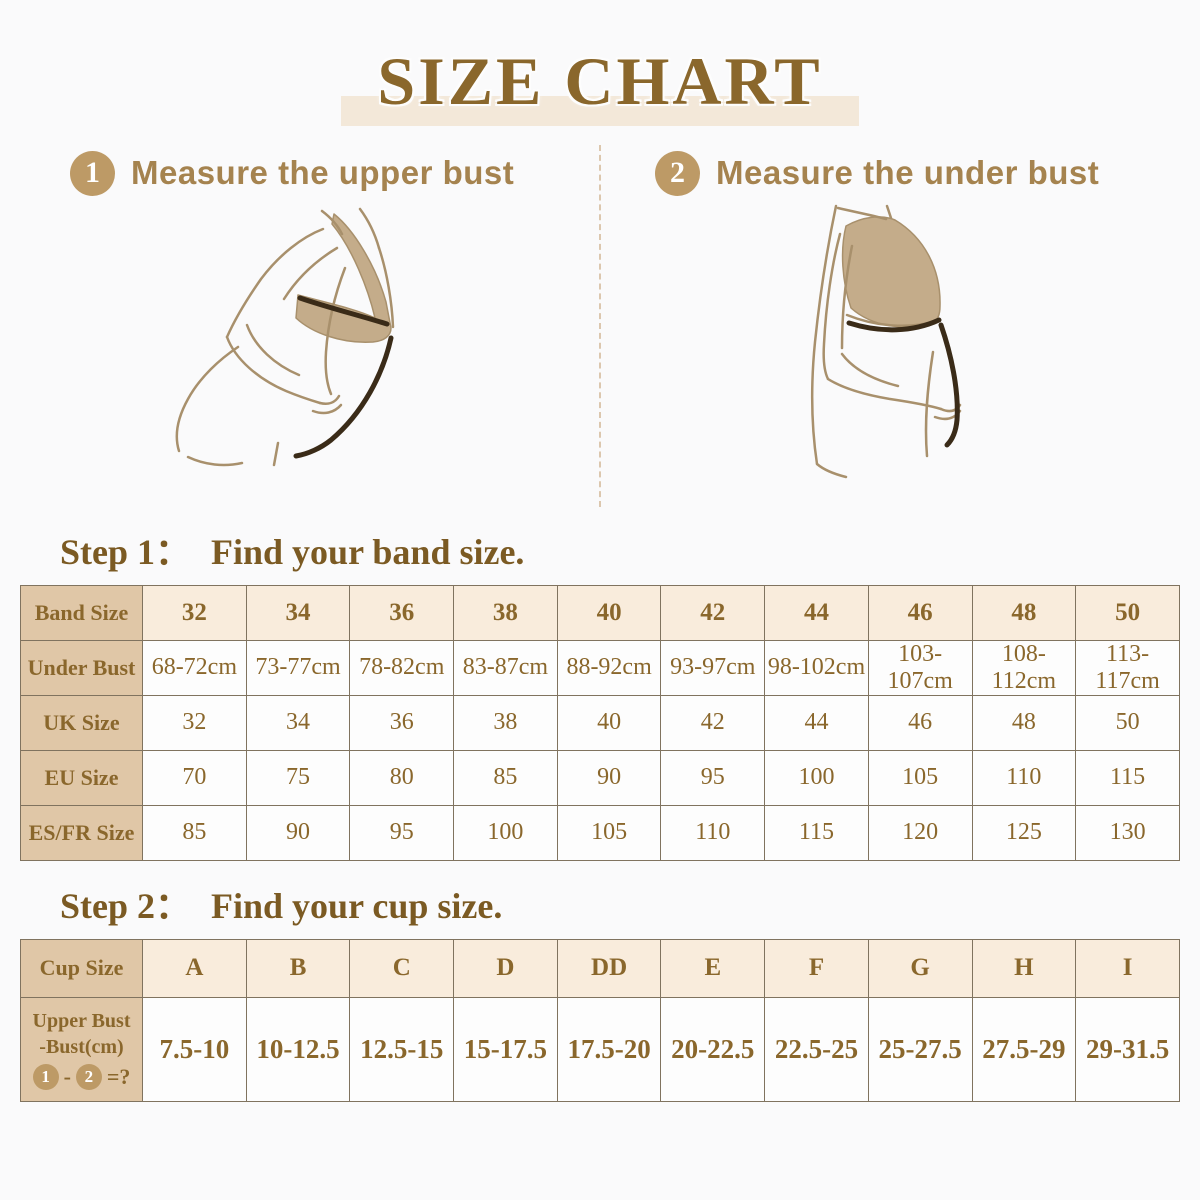 Image resolution: width=1200 pixels, height=1200 pixels. Describe the element at coordinates (505, 968) in the screenshot. I see `cup-letter-cell: D` at that location.